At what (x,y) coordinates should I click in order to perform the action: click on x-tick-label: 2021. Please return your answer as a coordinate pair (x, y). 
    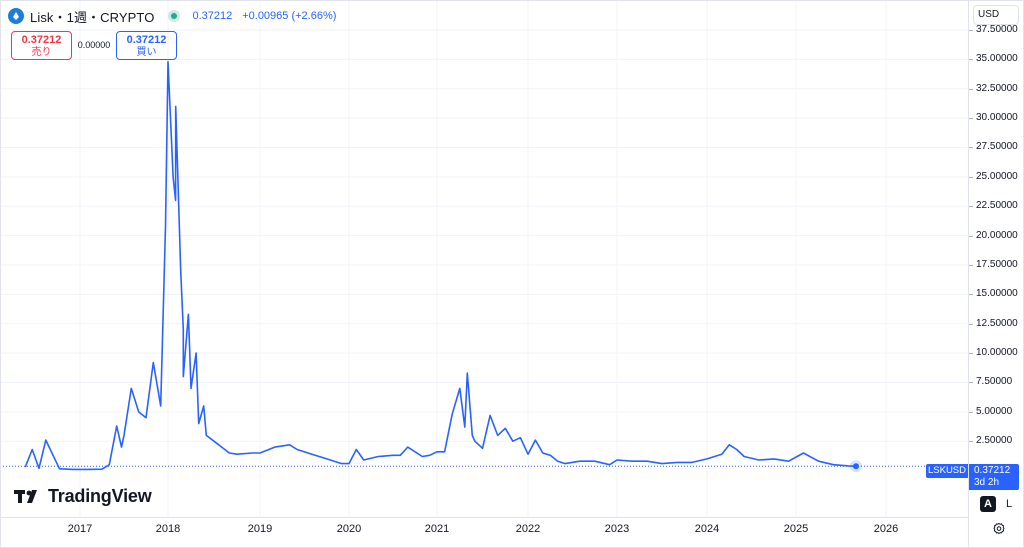
    Looking at the image, I should click on (437, 529).